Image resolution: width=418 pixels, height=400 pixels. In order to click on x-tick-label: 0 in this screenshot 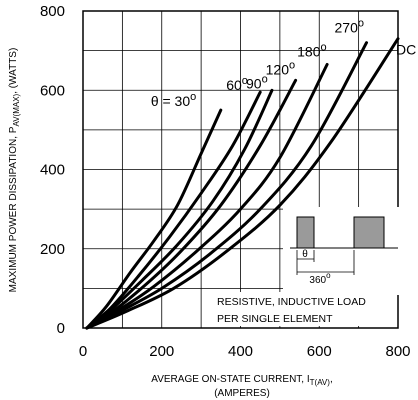, I will do `click(83, 351)`.